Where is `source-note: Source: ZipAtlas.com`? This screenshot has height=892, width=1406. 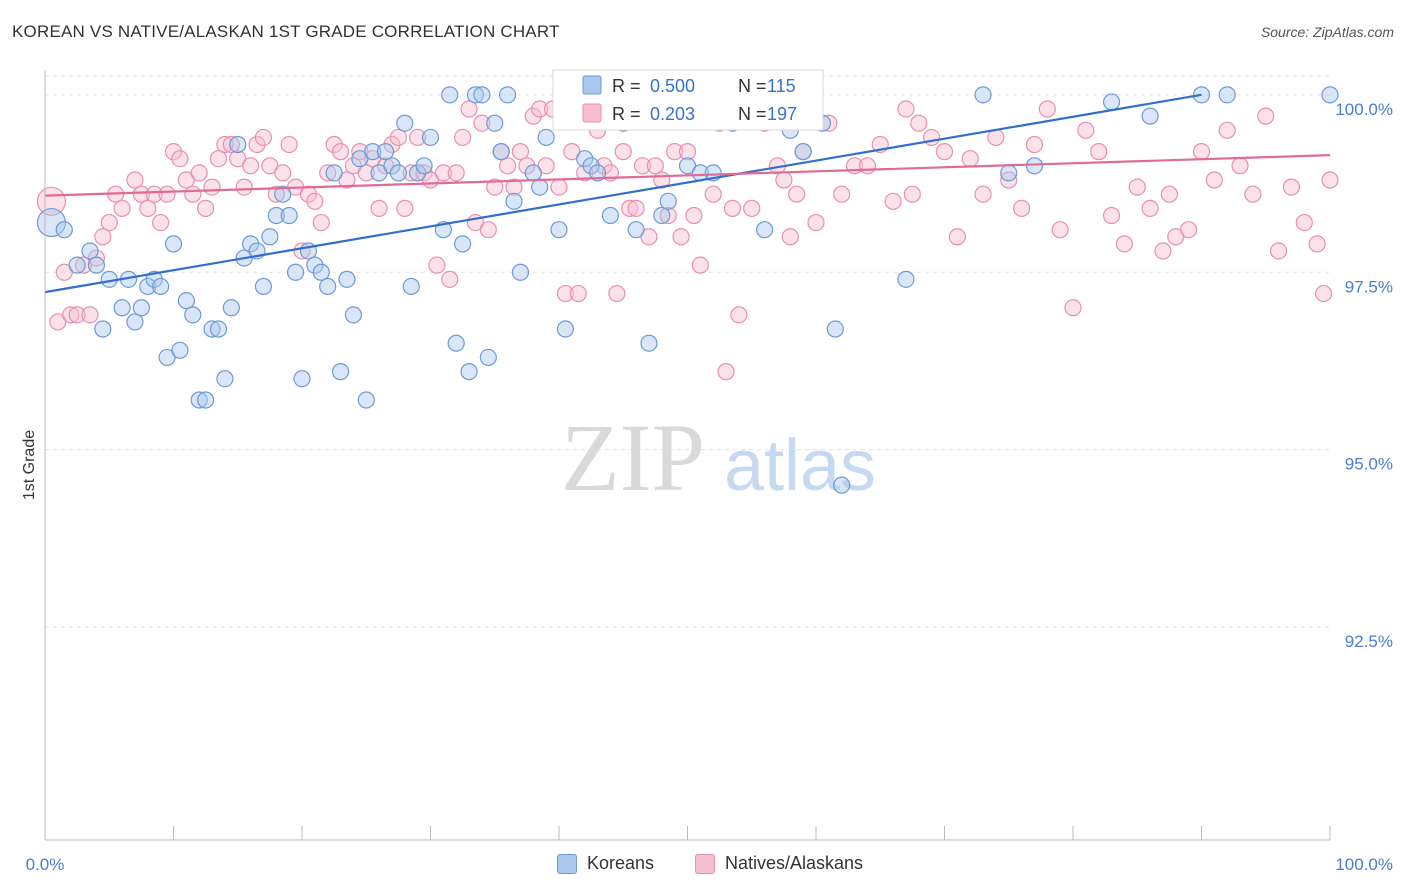
source-note: Source: ZipAtlas.com is located at coordinates (1327, 32).